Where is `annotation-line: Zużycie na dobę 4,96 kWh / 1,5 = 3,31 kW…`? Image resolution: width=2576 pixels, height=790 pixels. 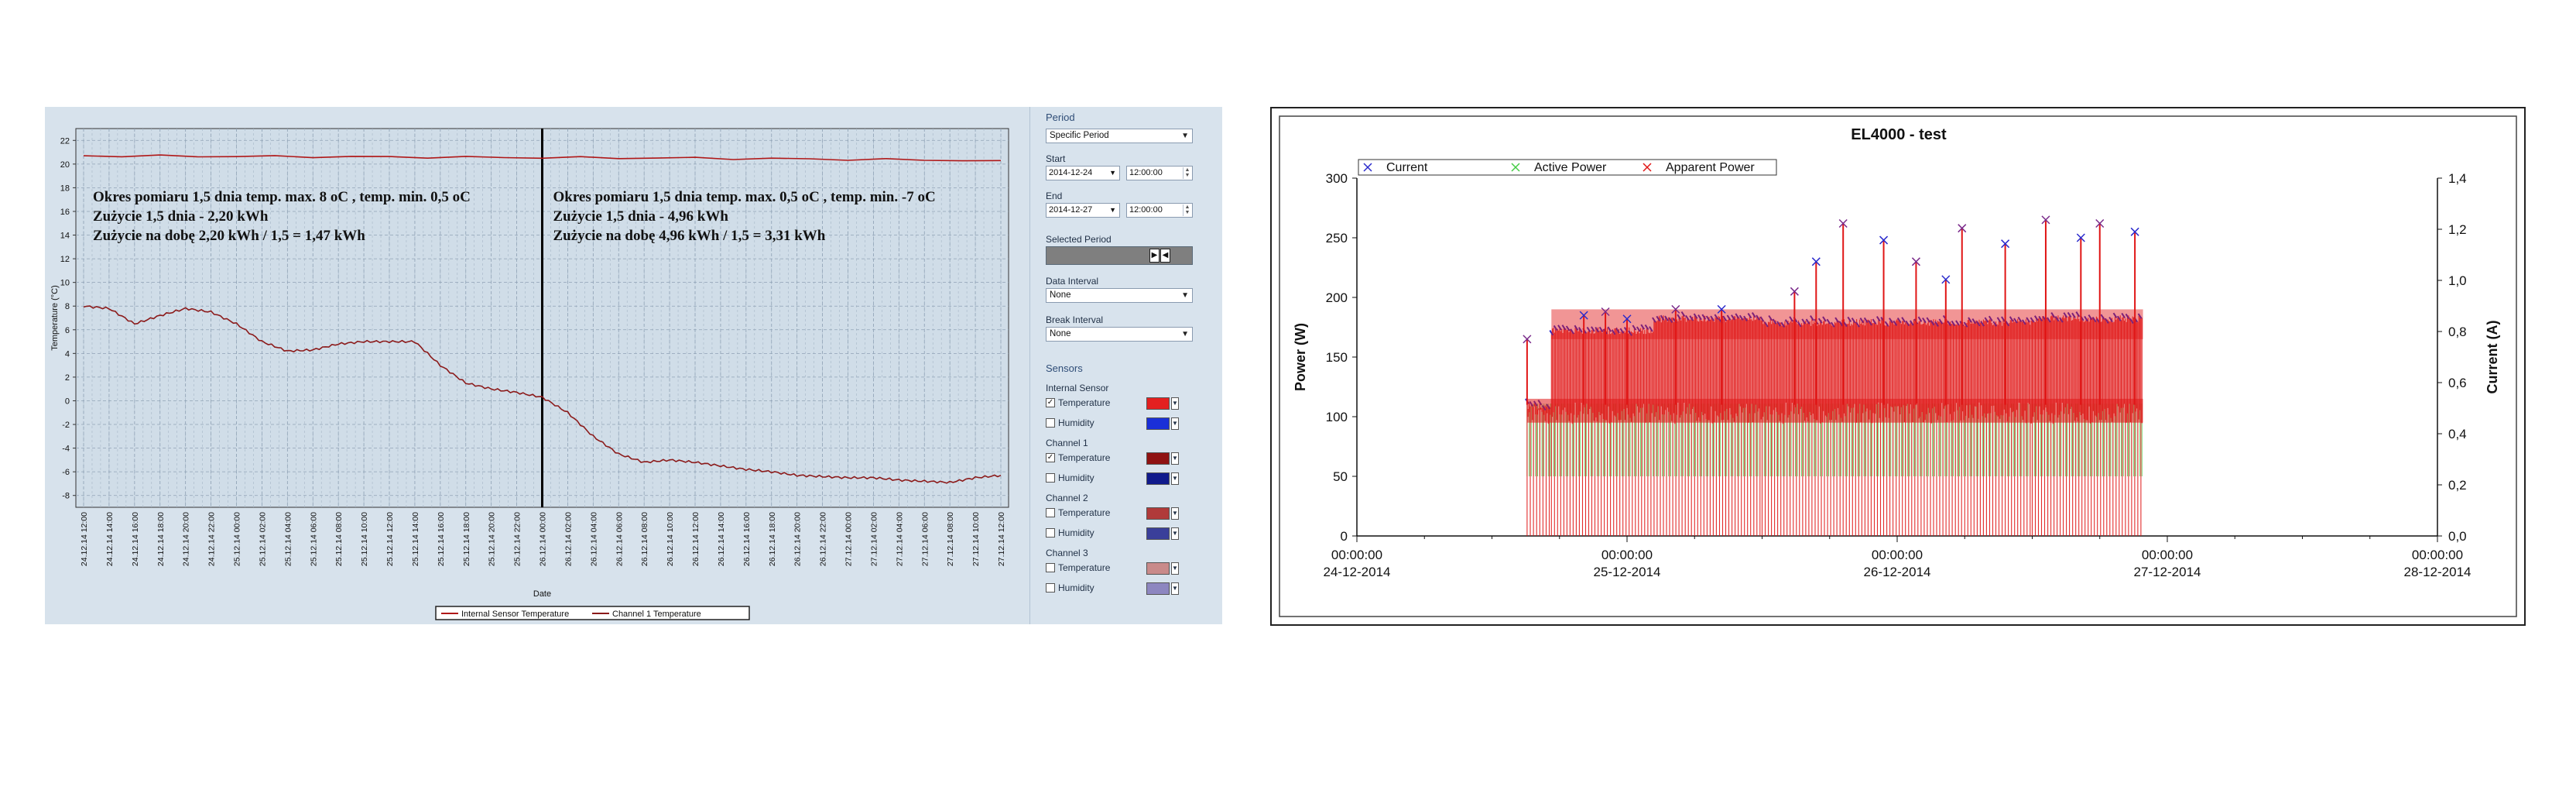
annotation-line: Zużycie na dobę 4,96 kWh / 1,5 = 3,31 kW… is located at coordinates (689, 236).